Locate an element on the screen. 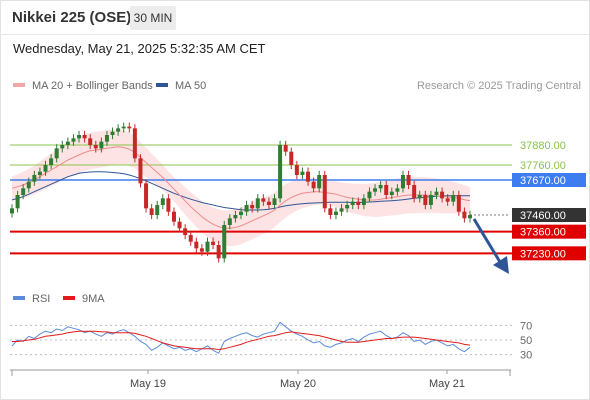 The width and height of the screenshot is (590, 400). support-level-label: 37360.00 is located at coordinates (543, 233).